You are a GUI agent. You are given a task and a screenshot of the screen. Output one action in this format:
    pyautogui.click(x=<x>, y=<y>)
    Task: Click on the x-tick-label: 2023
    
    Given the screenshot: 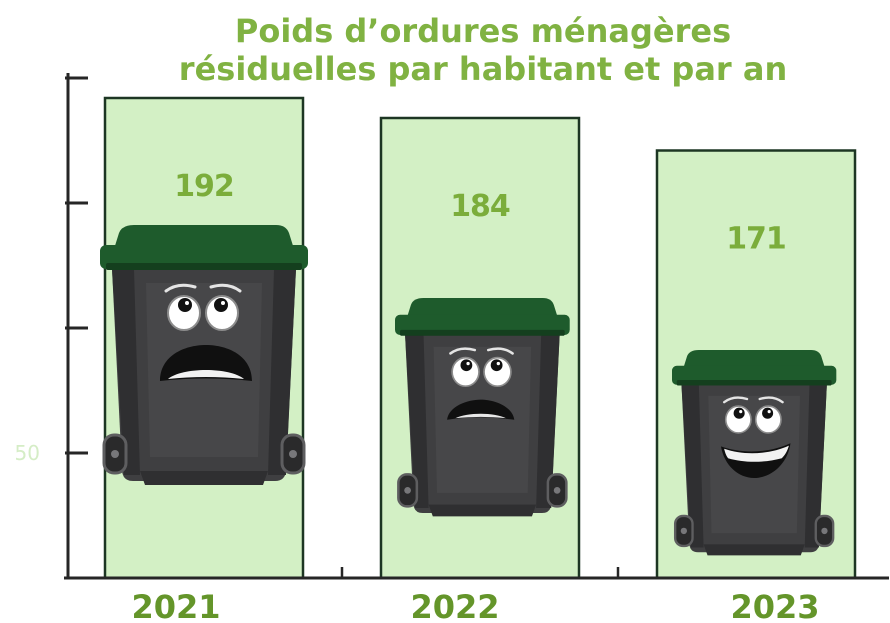 What is the action you would take?
    pyautogui.click(x=774, y=605)
    